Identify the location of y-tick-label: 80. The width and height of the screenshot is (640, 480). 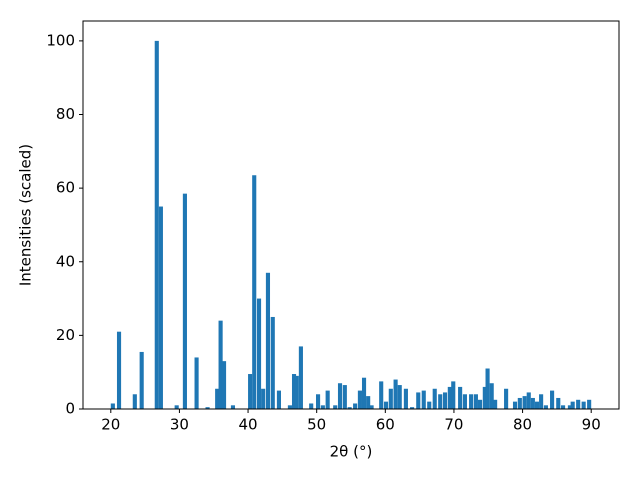
(65, 114).